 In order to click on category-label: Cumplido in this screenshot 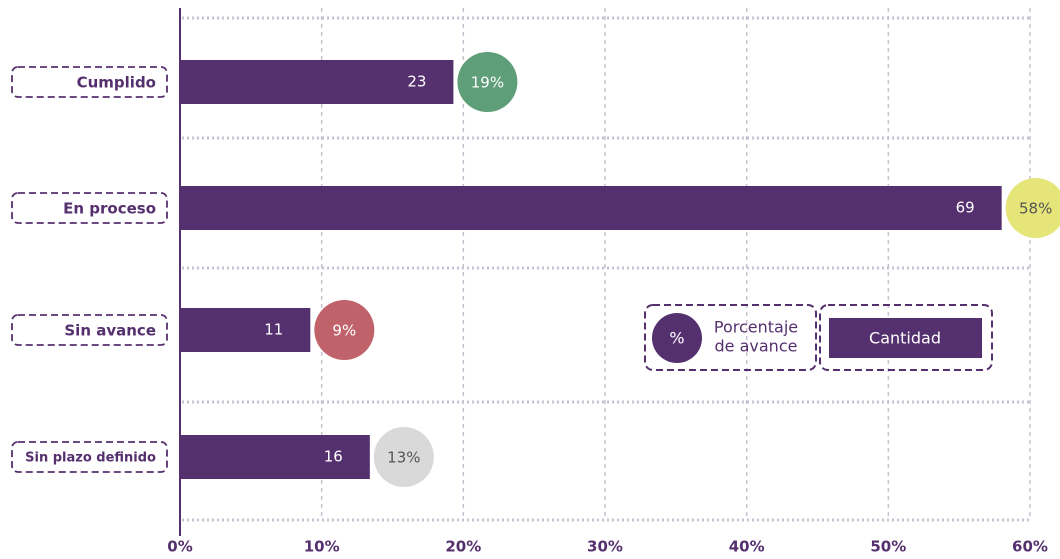, I will do `click(116, 83)`.